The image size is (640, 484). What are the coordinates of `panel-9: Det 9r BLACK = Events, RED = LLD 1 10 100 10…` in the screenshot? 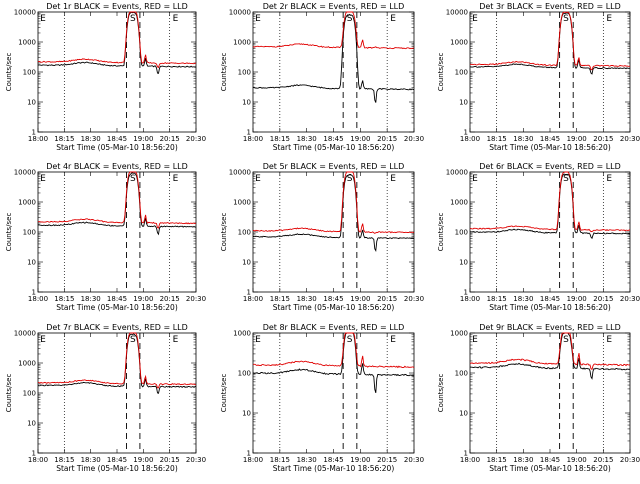 It's located at (538, 398).